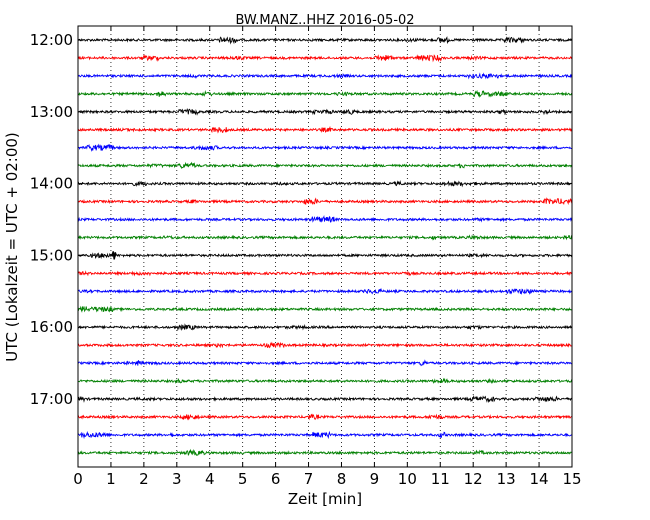  Describe the element at coordinates (51, 255) in the screenshot. I see `y-tick-label: 15:00` at that location.